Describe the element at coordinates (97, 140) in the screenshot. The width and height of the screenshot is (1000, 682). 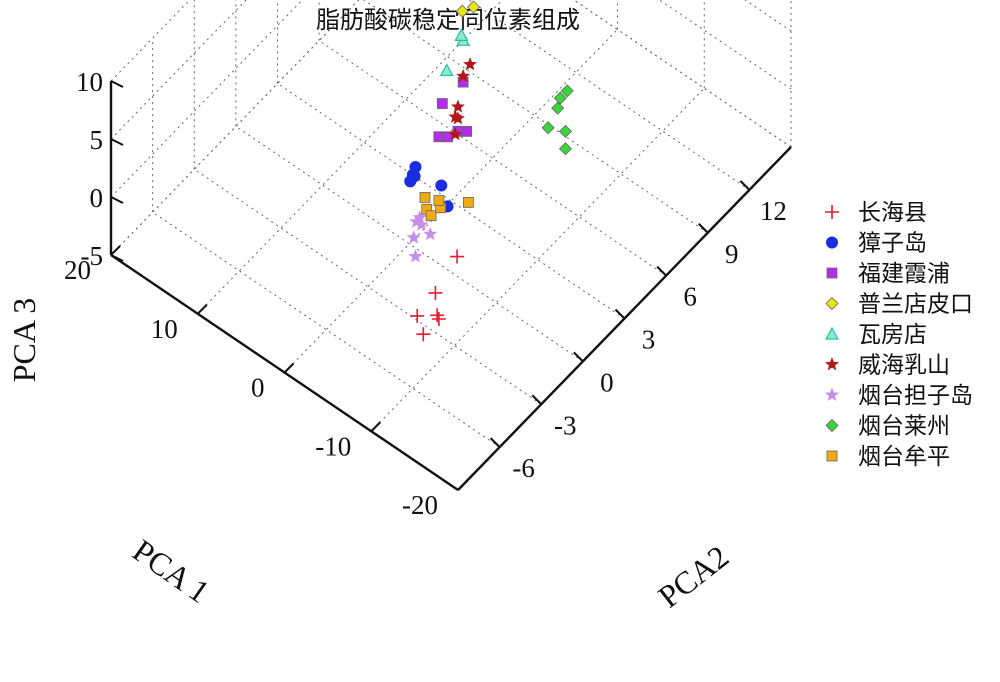
I see `z-tick-label: 5` at that location.